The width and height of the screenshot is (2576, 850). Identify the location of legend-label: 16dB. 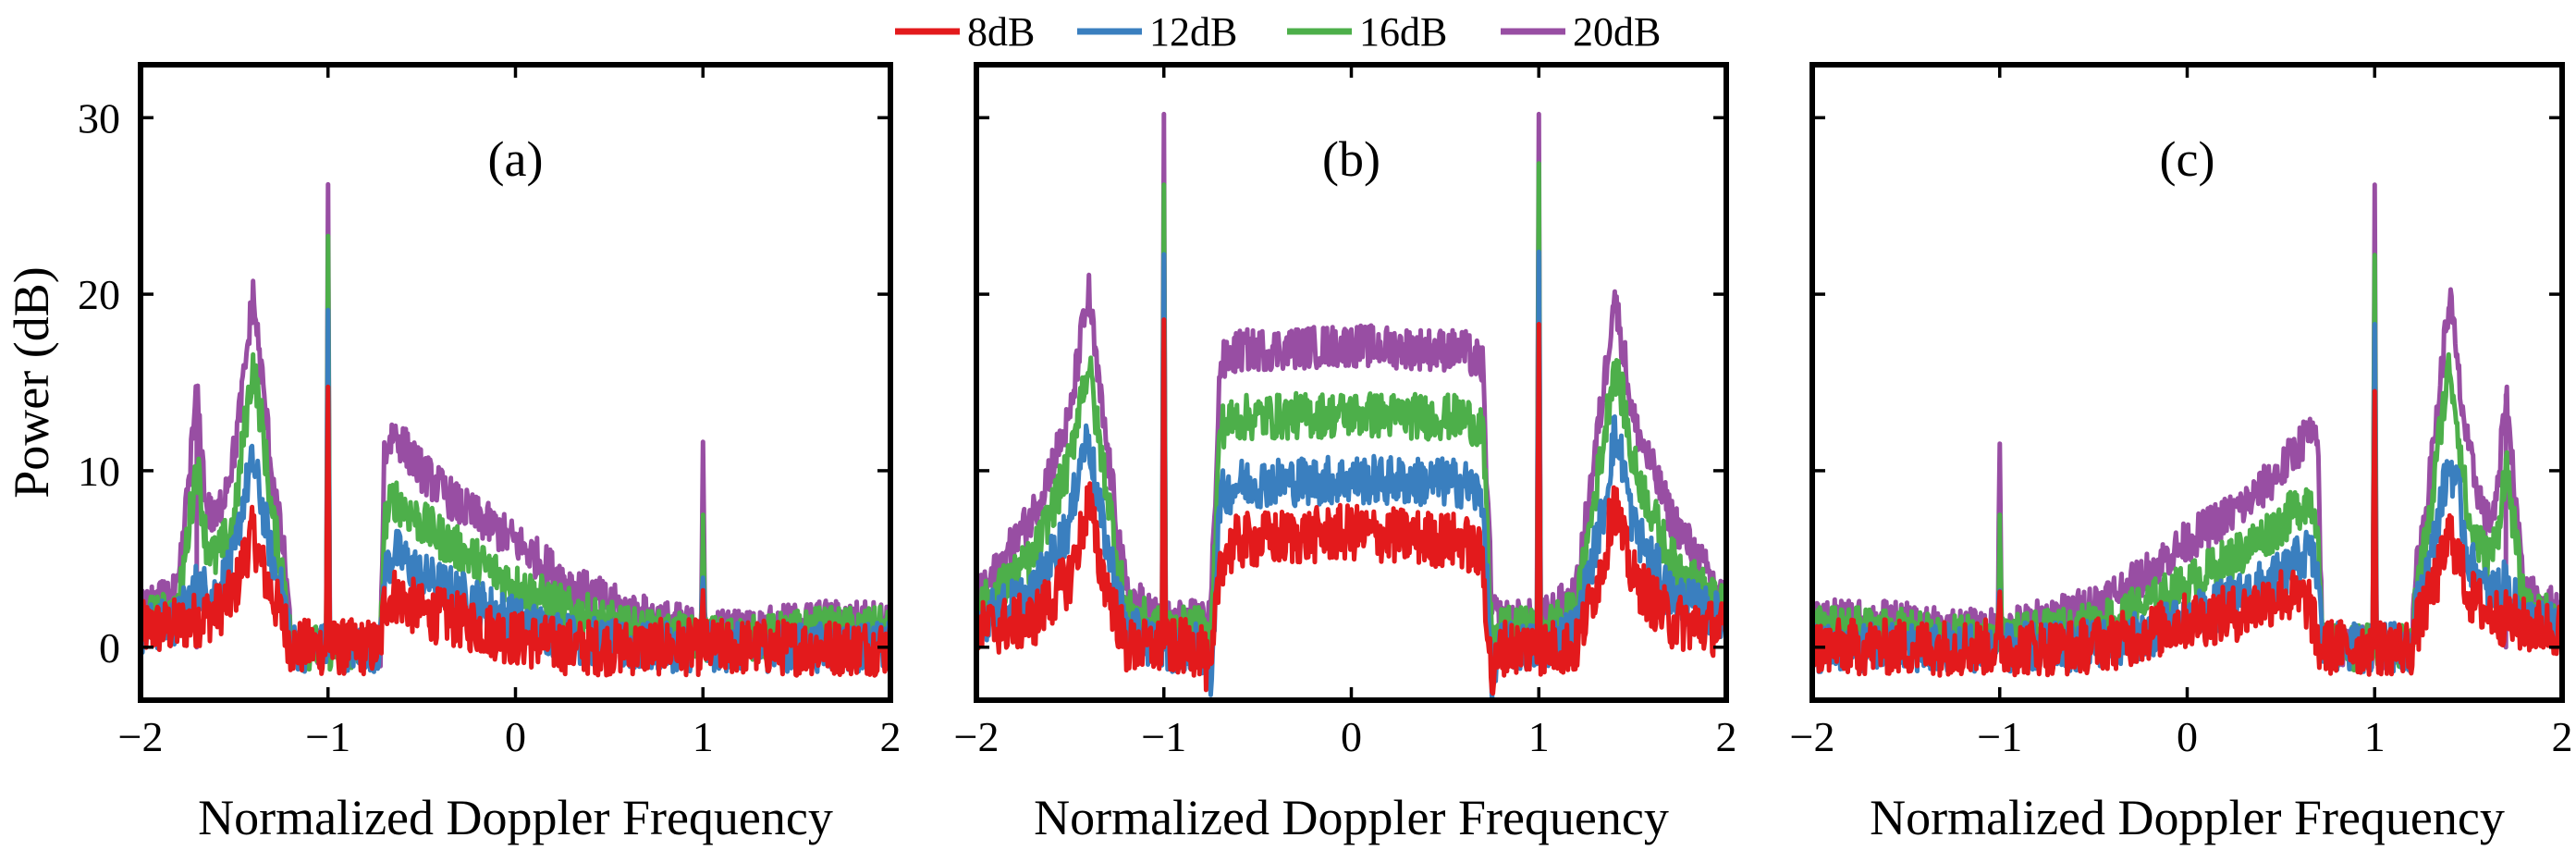
(1403, 32).